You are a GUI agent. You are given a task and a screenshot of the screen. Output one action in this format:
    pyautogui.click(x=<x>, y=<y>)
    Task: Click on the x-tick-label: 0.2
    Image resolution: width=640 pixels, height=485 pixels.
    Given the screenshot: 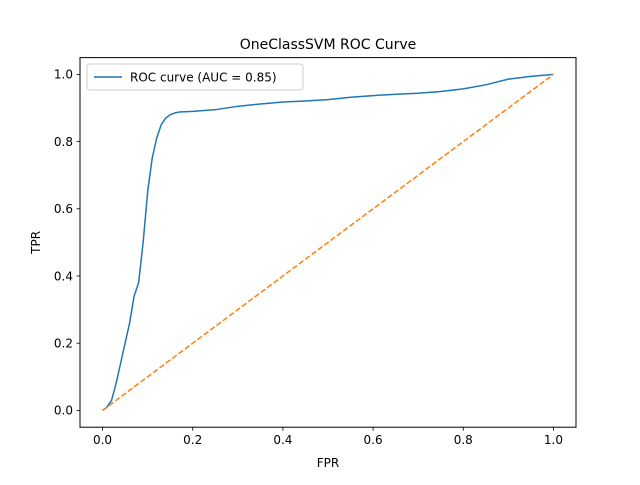 What is the action you would take?
    pyautogui.click(x=192, y=440)
    